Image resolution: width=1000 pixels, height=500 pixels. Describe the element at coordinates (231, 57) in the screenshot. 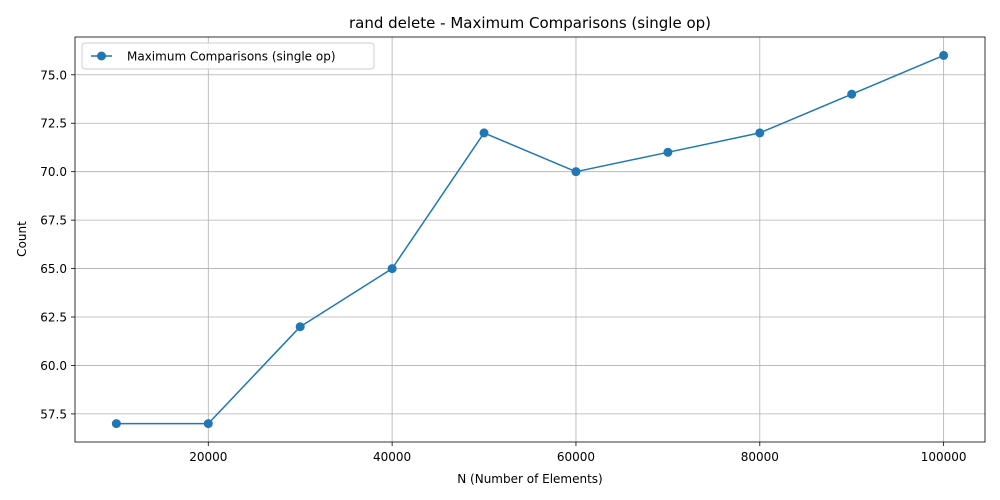

I see `legend-entry-label: Maximum Comparisons (single op)` at that location.